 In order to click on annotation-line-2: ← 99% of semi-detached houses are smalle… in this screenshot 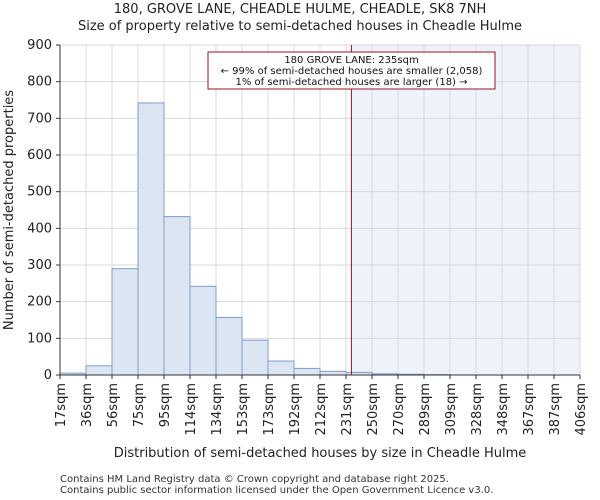, I will do `click(352, 71)`.